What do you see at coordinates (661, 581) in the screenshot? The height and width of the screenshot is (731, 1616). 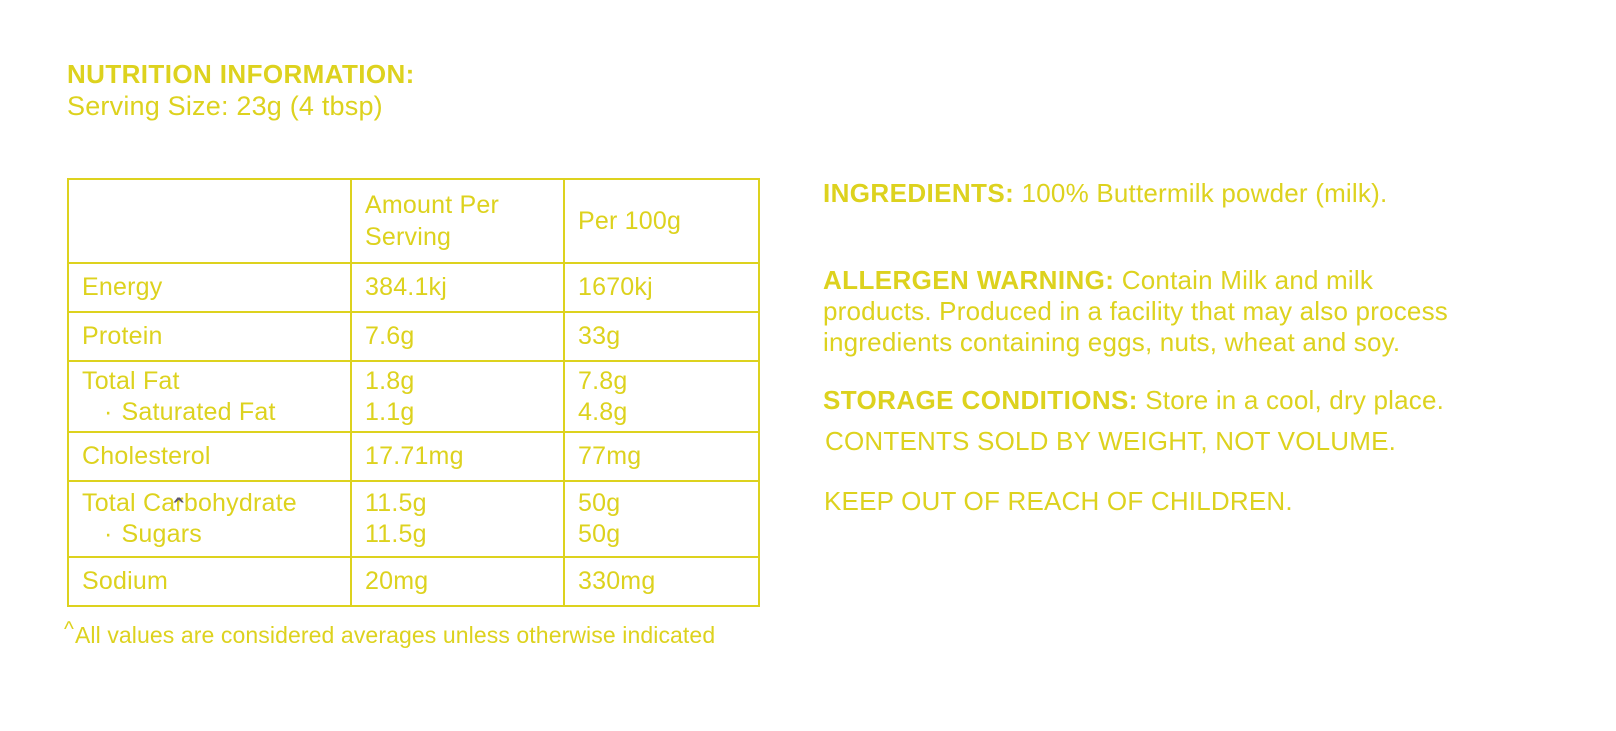 I see `value-per-100g: 330mg` at bounding box center [661, 581].